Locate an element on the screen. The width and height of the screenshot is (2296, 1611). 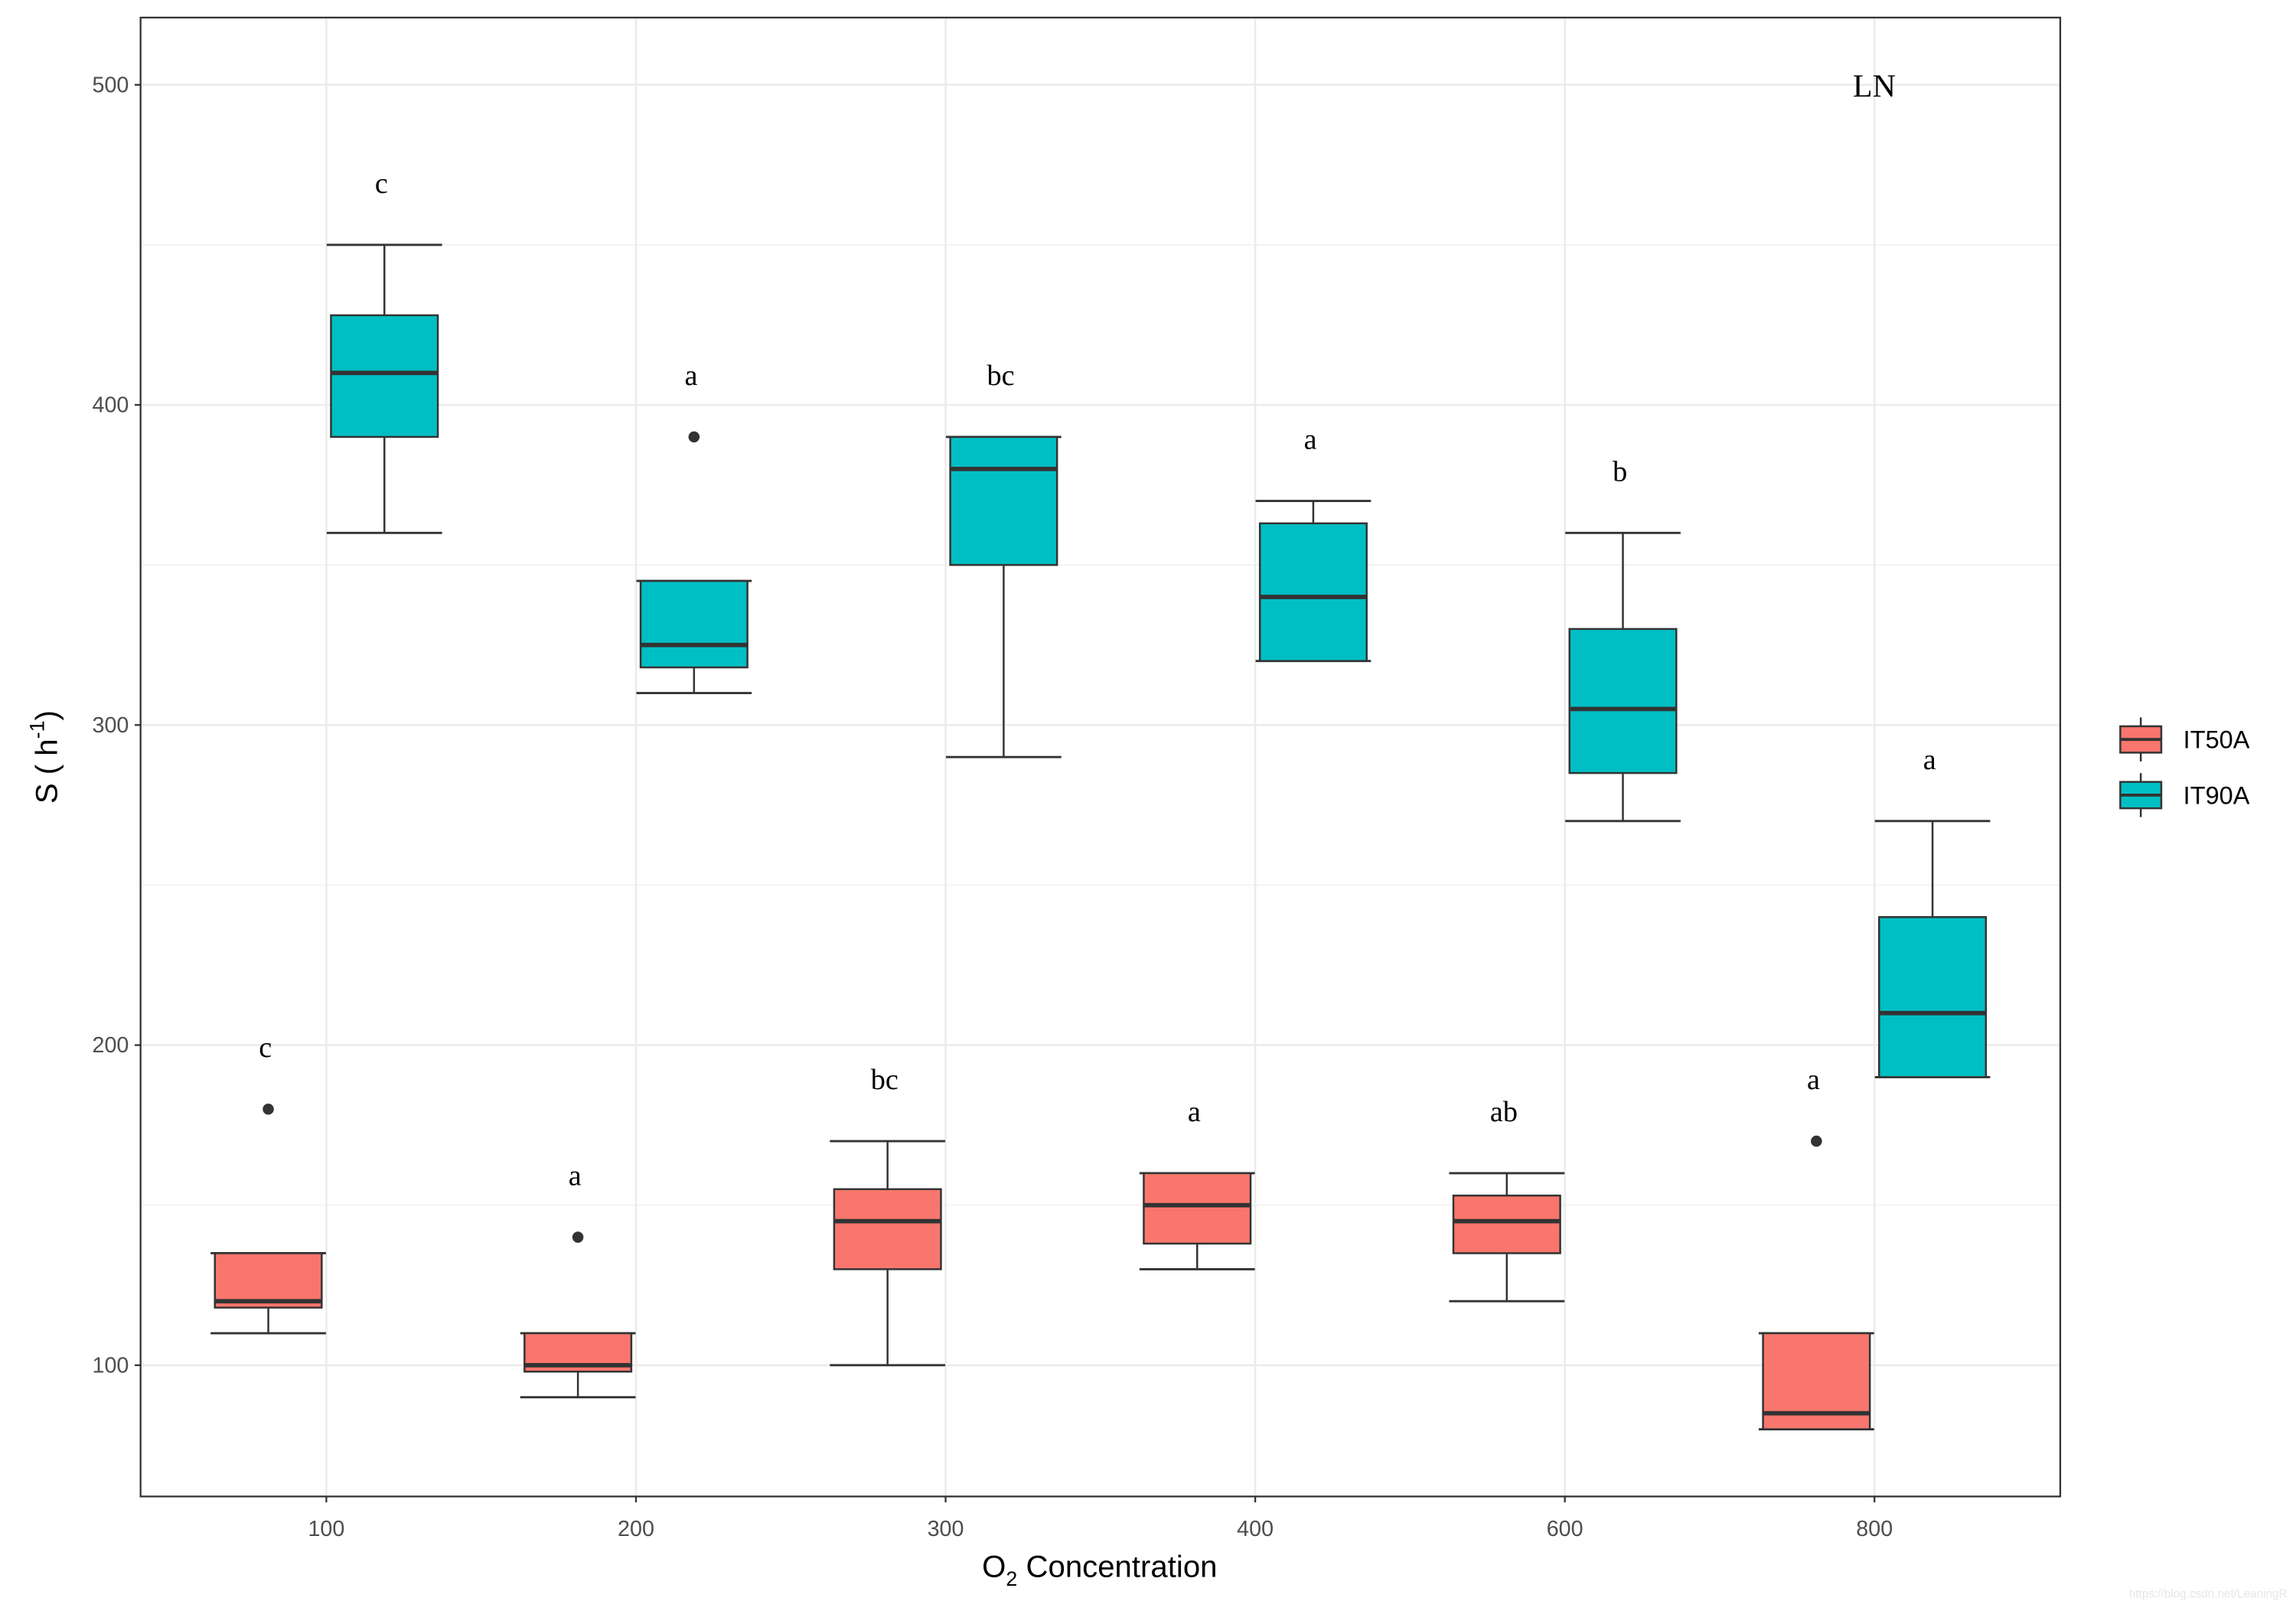
box-IT90A-100: c is located at coordinates (384, 351).